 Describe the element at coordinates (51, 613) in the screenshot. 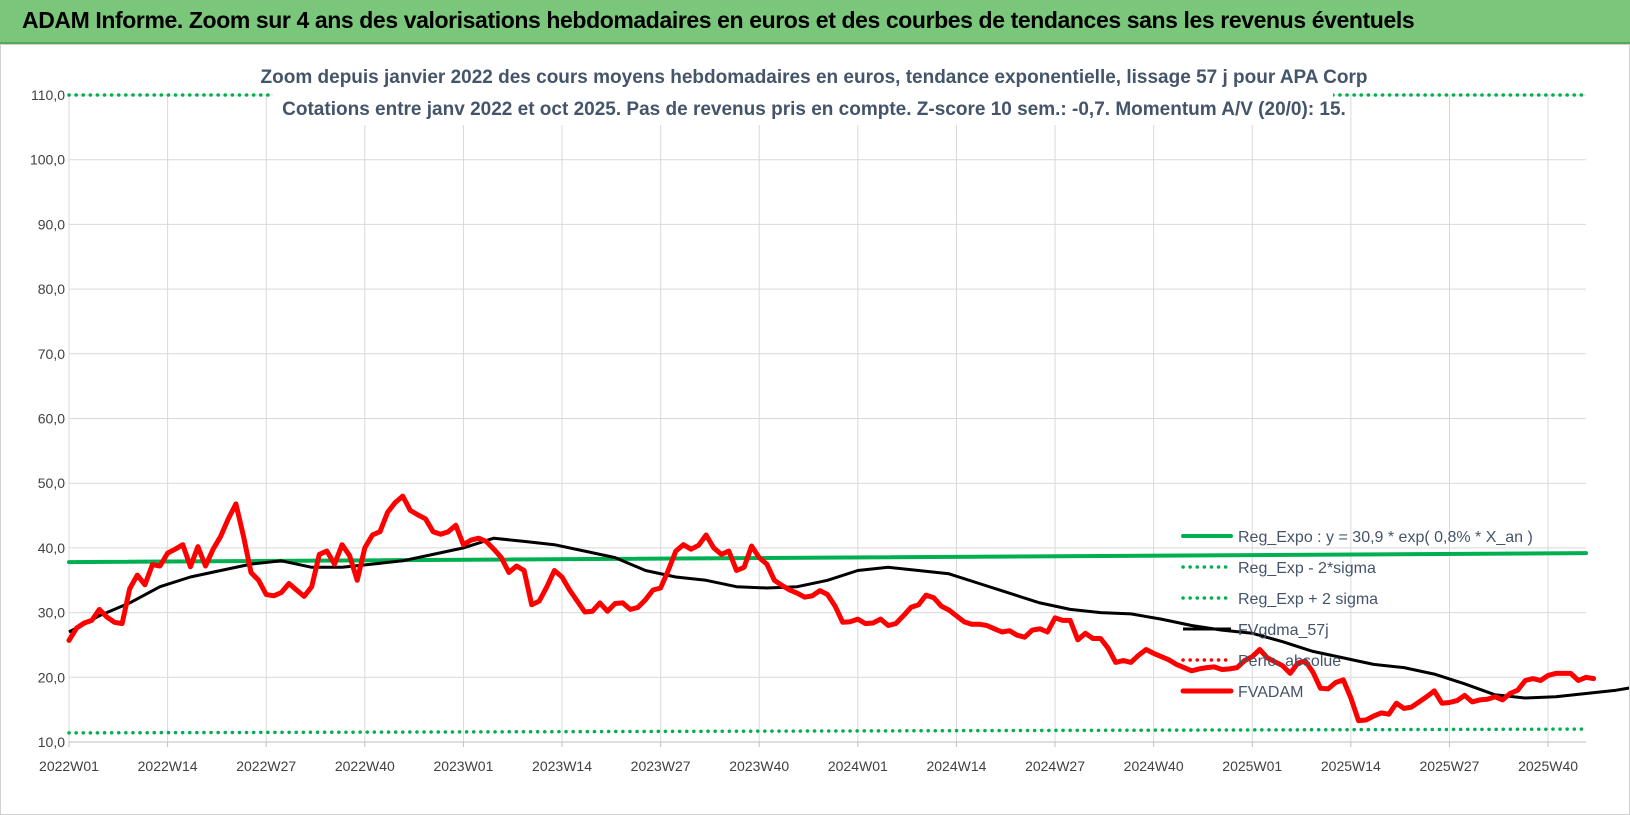

I see `y-tick-label: 30,0` at that location.